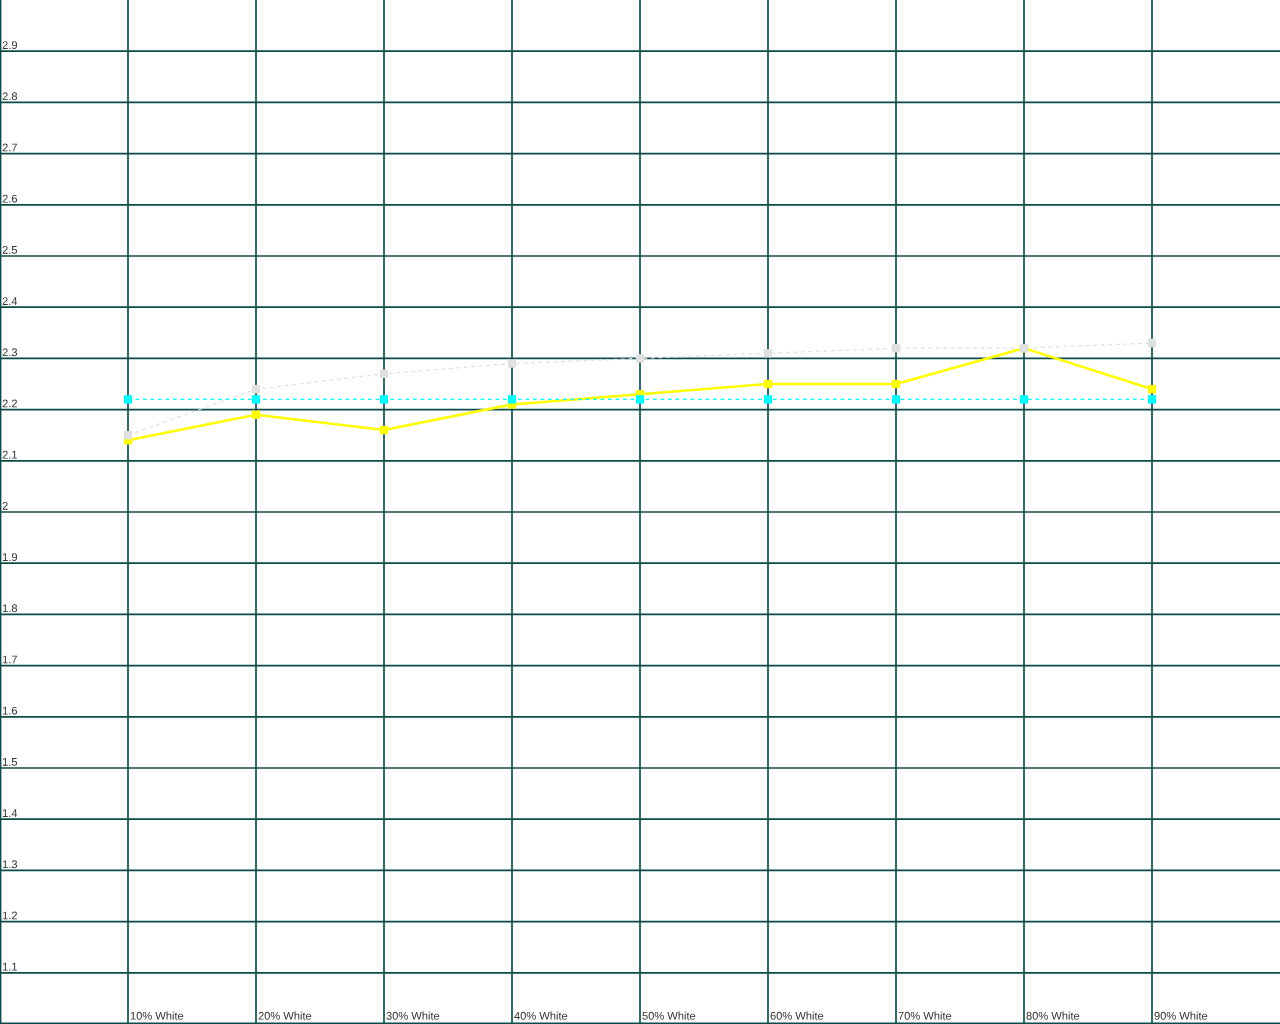 The image size is (1280, 1024). What do you see at coordinates (9, 915) in the screenshot?
I see `y-tick-label: 1.2` at bounding box center [9, 915].